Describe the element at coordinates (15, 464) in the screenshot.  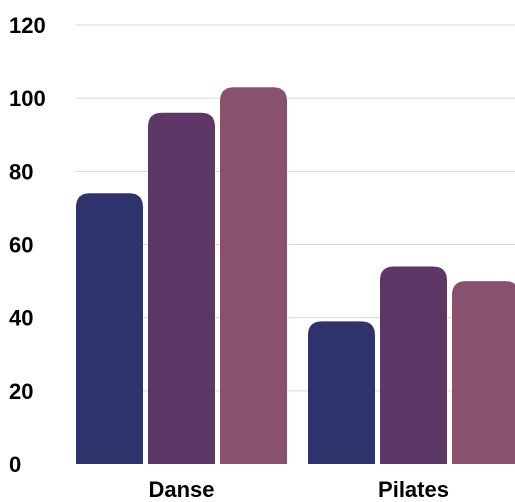
I see `y-tick-label: 0` at that location.